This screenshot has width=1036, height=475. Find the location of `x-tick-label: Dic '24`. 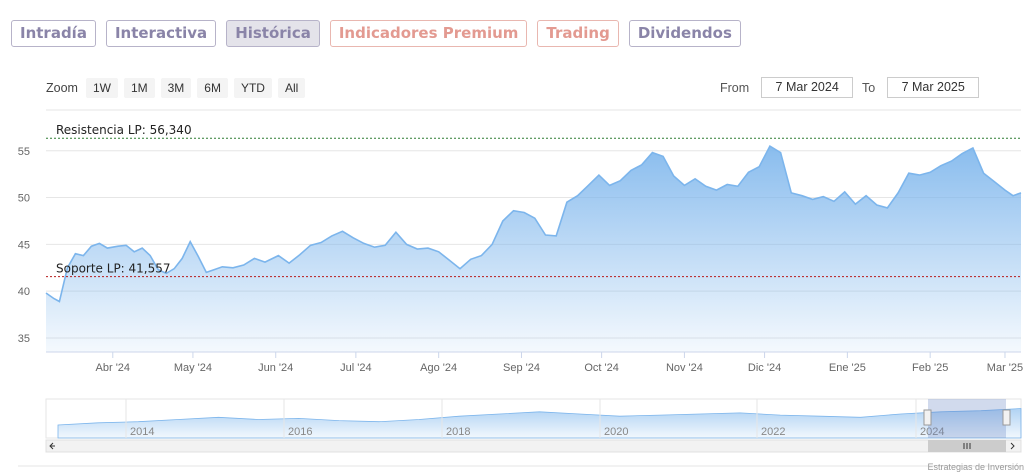

x-tick-label: Dic '24 is located at coordinates (764, 368).